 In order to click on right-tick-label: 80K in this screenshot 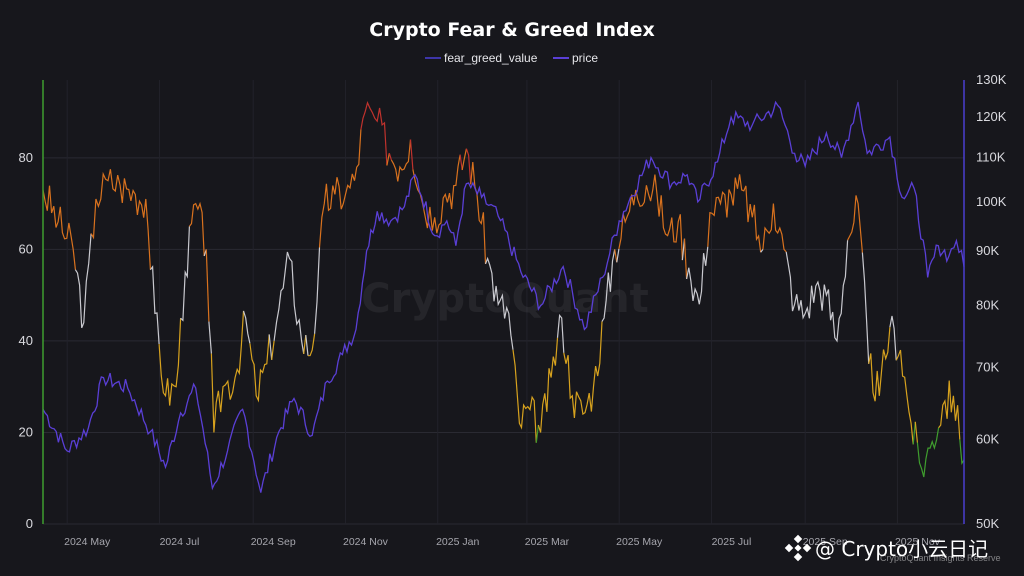, I will do `click(987, 305)`.